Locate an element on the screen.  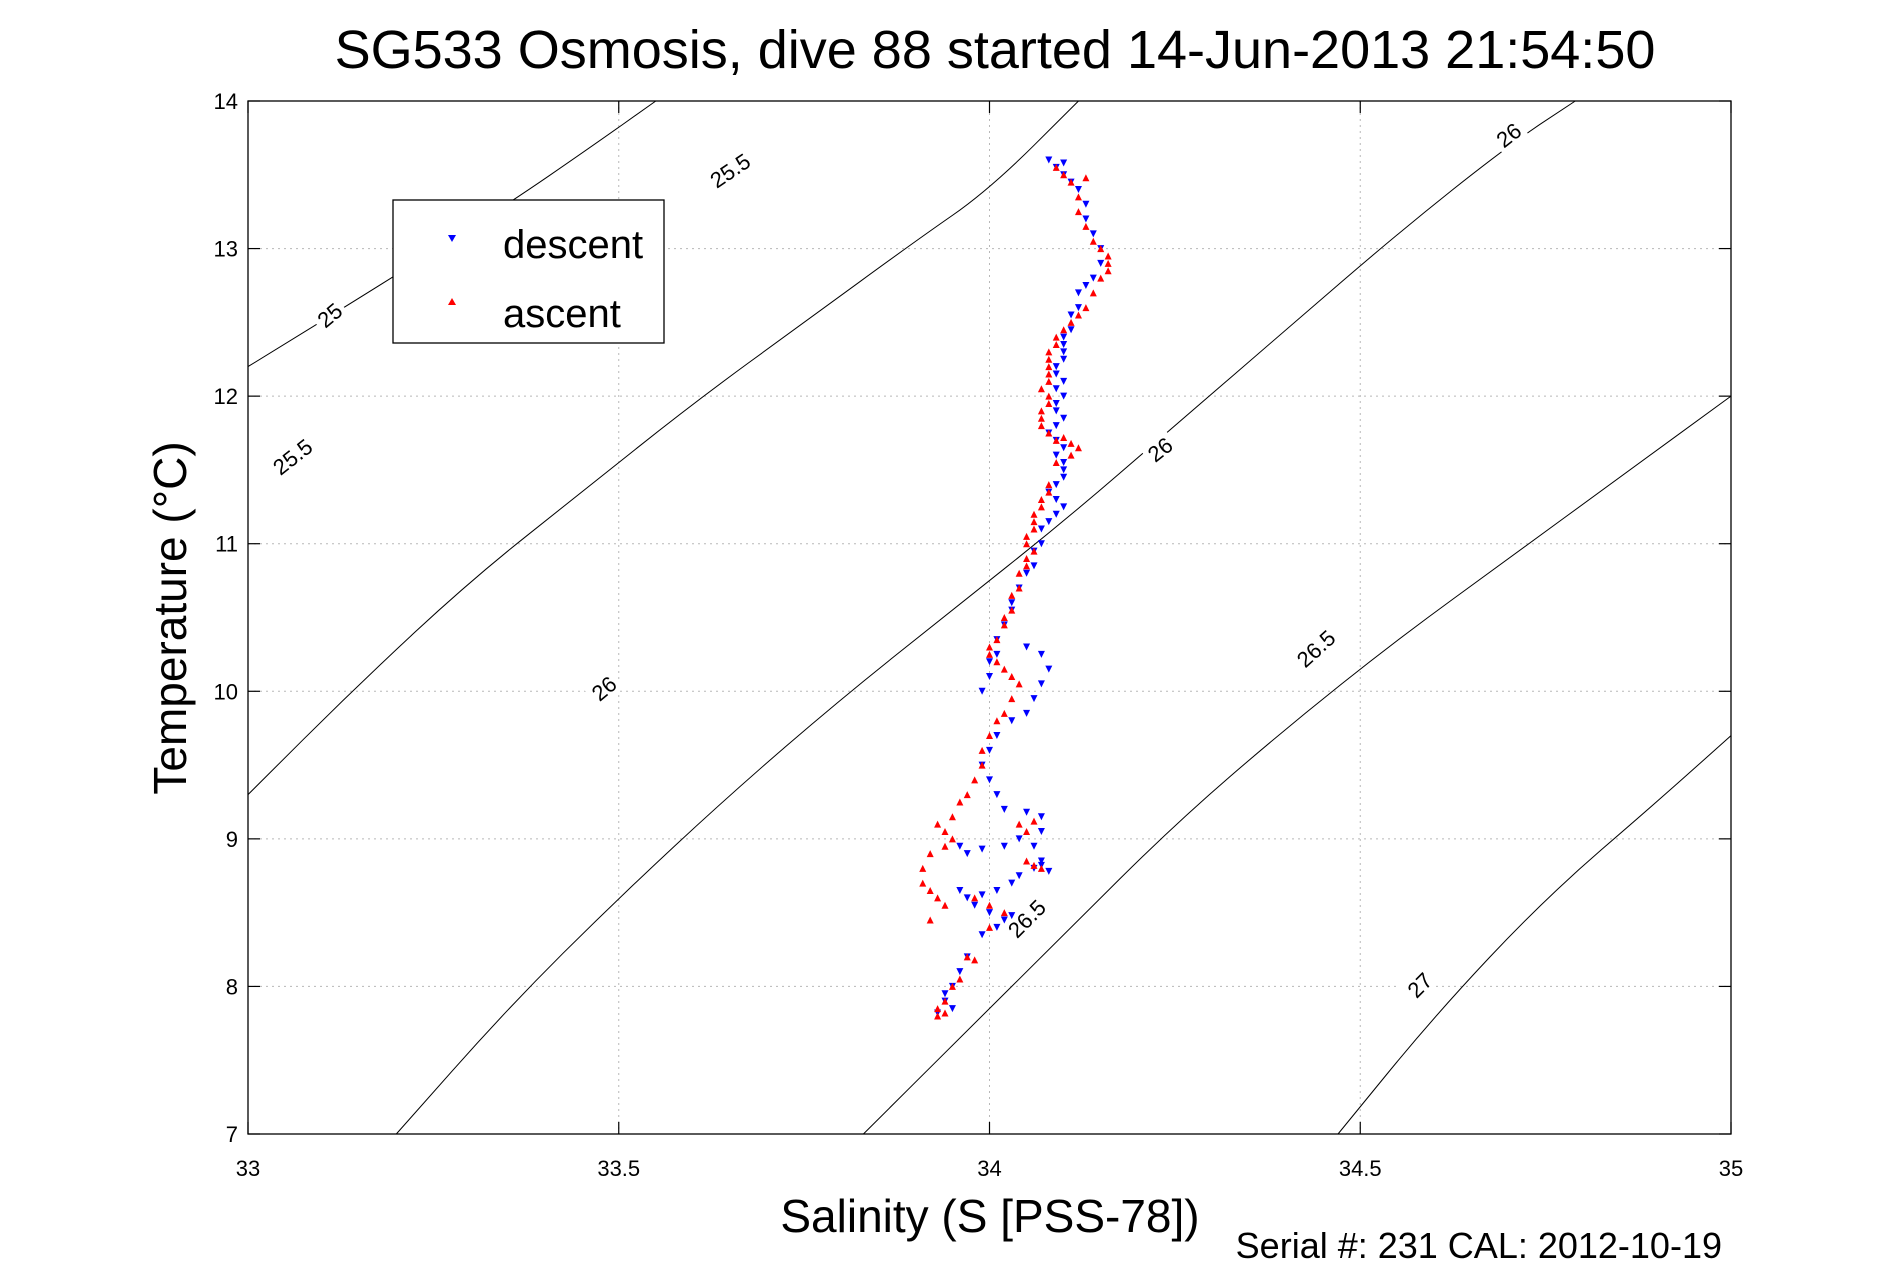
y-tick-label: 12 is located at coordinates (226, 396).